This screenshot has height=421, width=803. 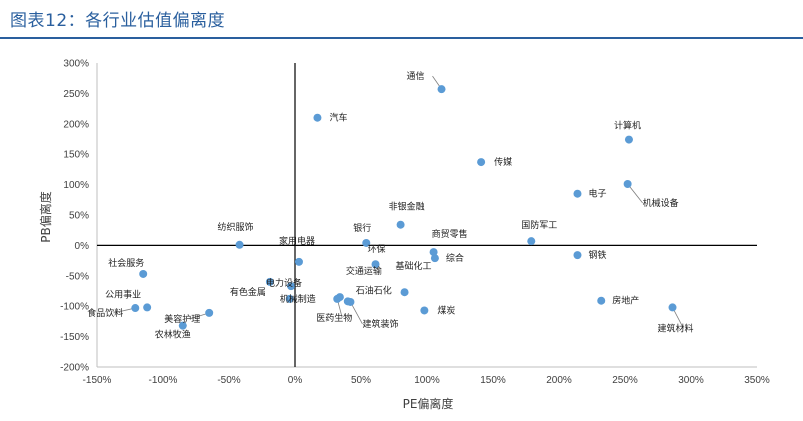 I want to click on point-label: 煤炭, so click(x=446, y=310).